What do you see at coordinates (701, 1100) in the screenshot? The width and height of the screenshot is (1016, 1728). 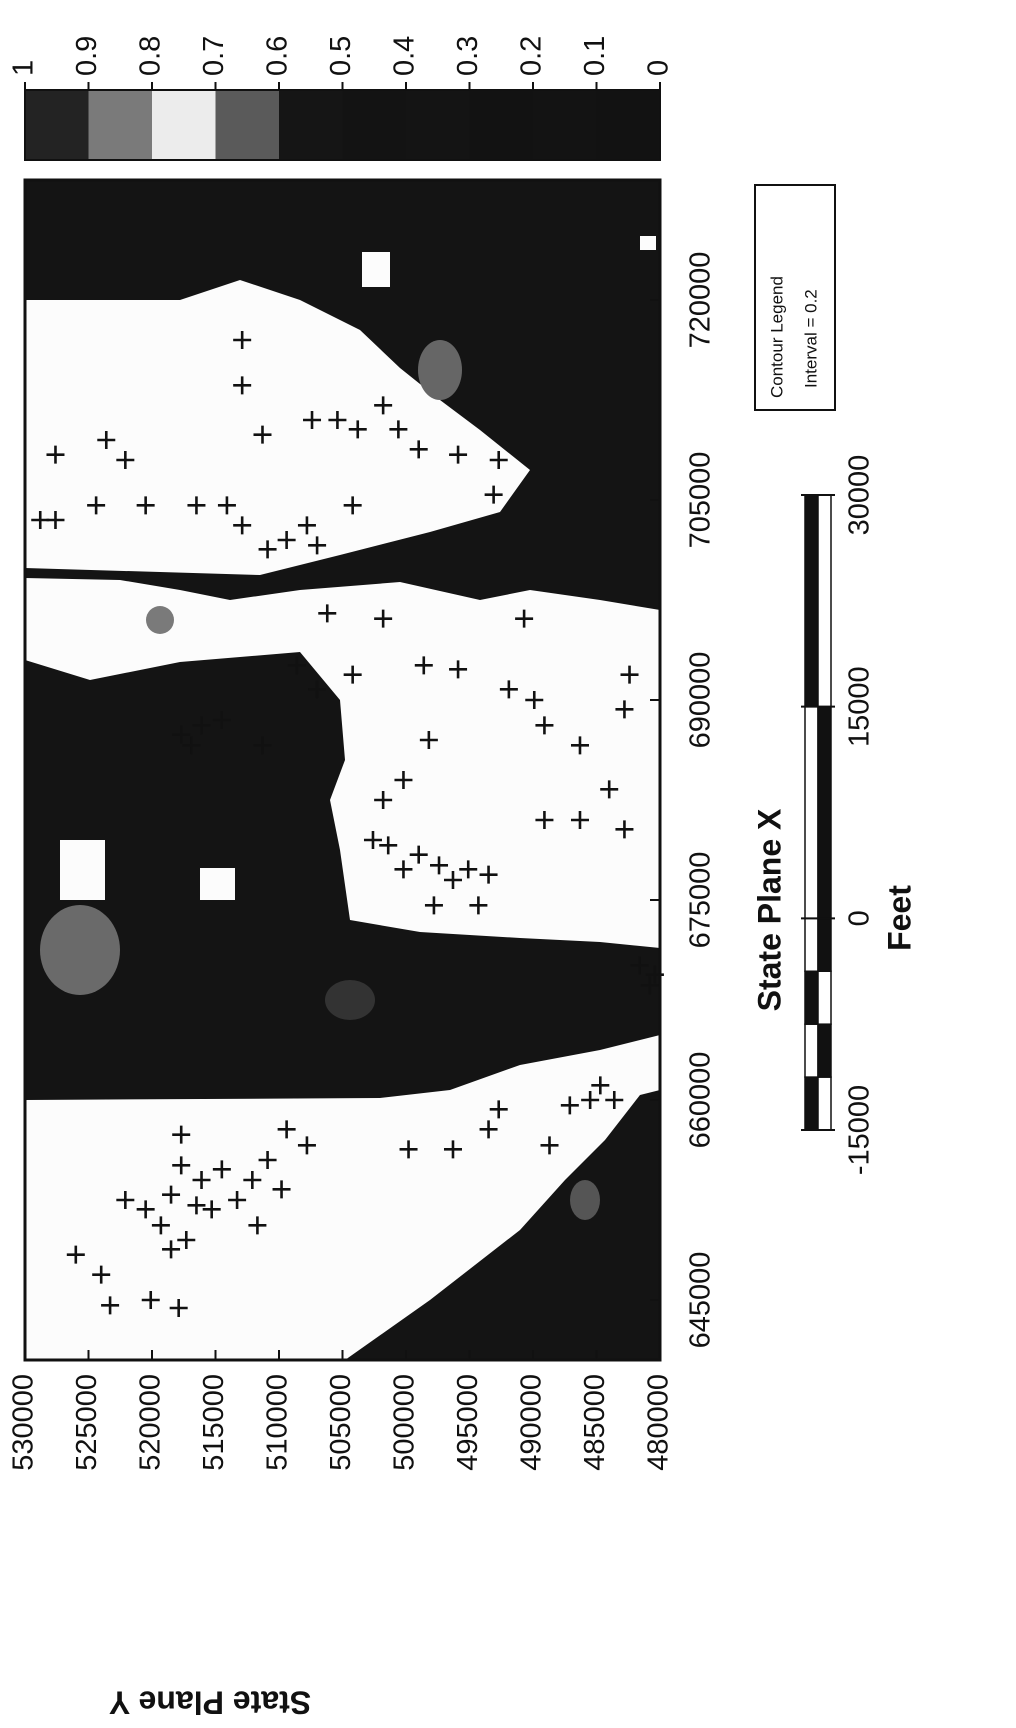 I see `x-tick-label: 660000` at bounding box center [701, 1100].